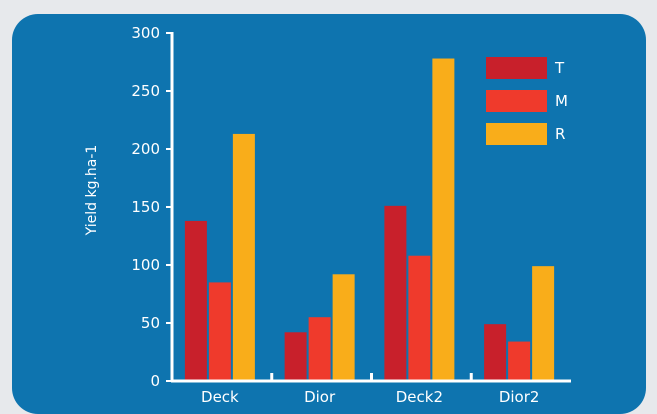 This screenshot has width=657, height=414. Describe the element at coordinates (516, 68) in the screenshot. I see `legend-swatch-T` at that location.